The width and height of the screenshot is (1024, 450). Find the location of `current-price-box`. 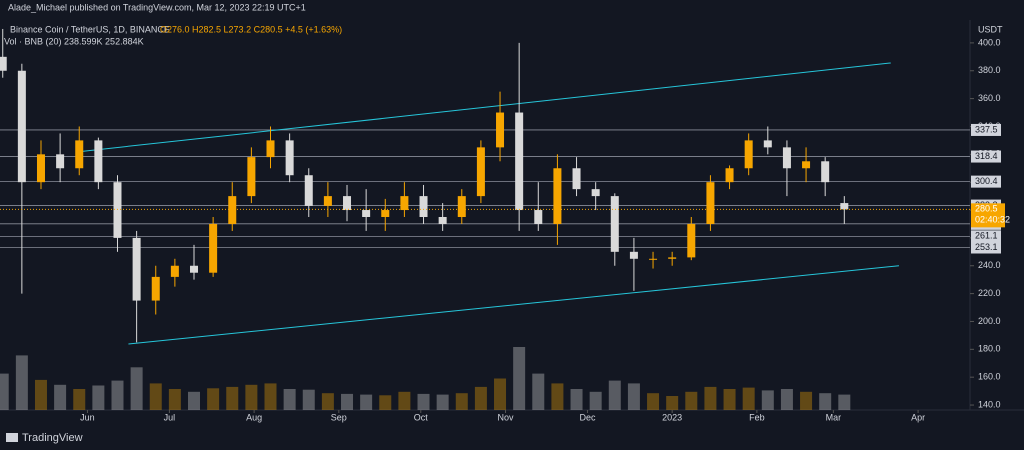

current-price-box is located at coordinates (988, 215).